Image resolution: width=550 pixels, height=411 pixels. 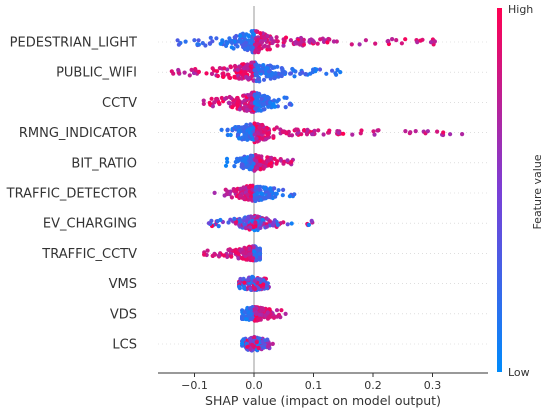 What do you see at coordinates (519, 372) in the screenshot?
I see `colorbar-low-label: Low` at bounding box center [519, 372].